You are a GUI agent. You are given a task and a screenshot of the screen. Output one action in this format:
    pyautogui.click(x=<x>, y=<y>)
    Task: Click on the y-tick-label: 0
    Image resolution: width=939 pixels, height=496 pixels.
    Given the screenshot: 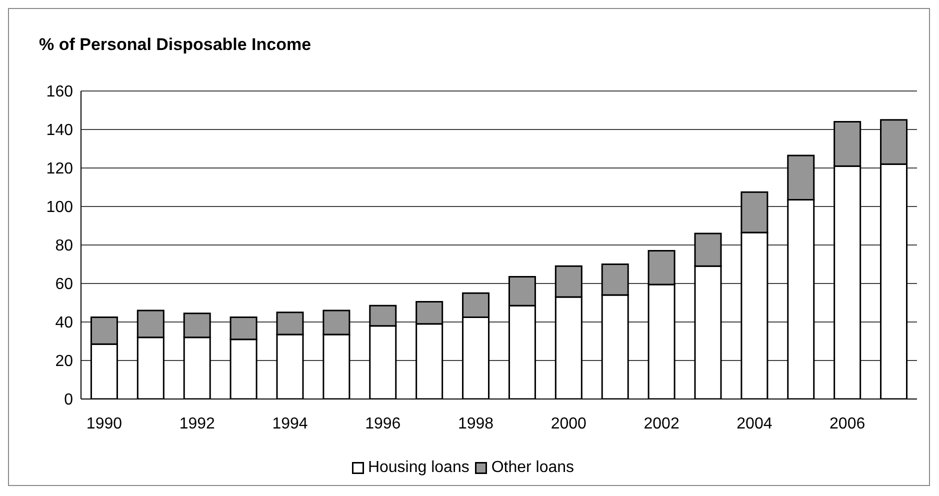 What is the action you would take?
    pyautogui.click(x=69, y=400)
    